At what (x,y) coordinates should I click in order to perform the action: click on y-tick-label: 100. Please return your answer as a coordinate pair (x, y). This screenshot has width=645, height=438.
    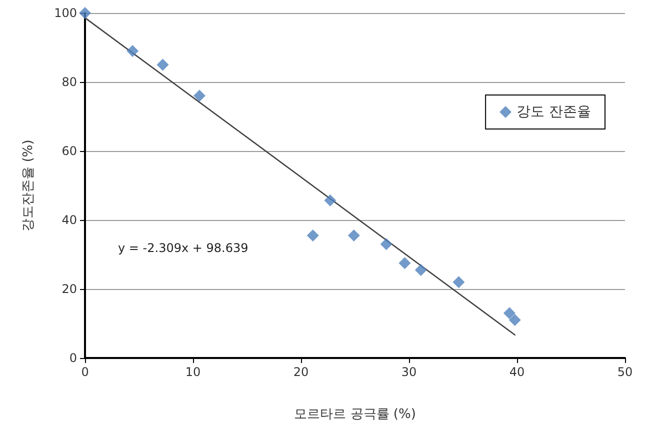
    Looking at the image, I should click on (65, 13).